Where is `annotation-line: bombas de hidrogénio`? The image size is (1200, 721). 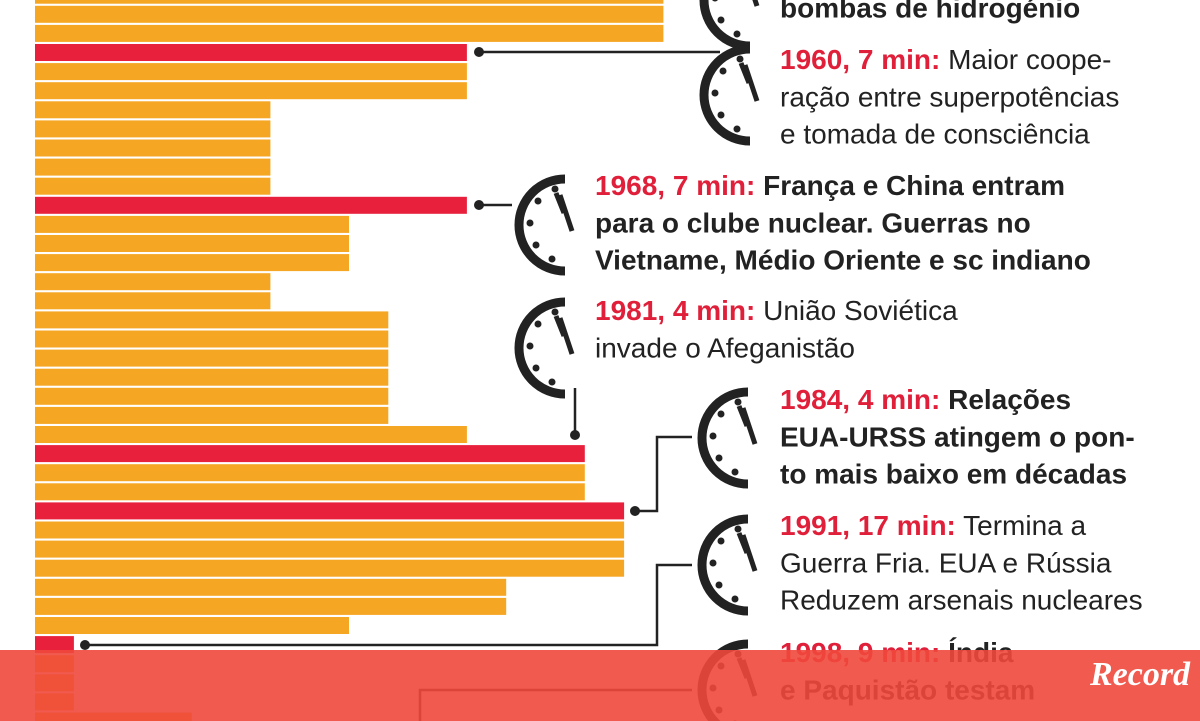
annotation-line: bombas de hidrogénio is located at coordinates (930, 11).